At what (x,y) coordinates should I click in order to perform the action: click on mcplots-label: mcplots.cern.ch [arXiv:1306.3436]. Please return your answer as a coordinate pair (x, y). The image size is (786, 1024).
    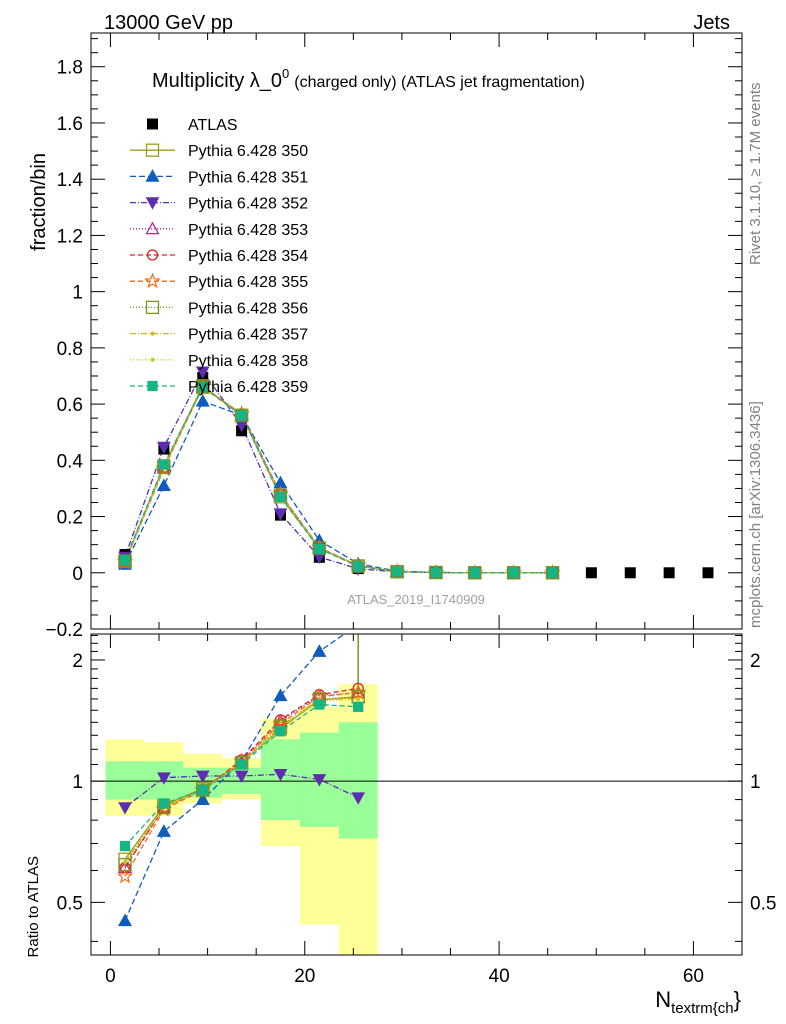
    Looking at the image, I should click on (755, 514).